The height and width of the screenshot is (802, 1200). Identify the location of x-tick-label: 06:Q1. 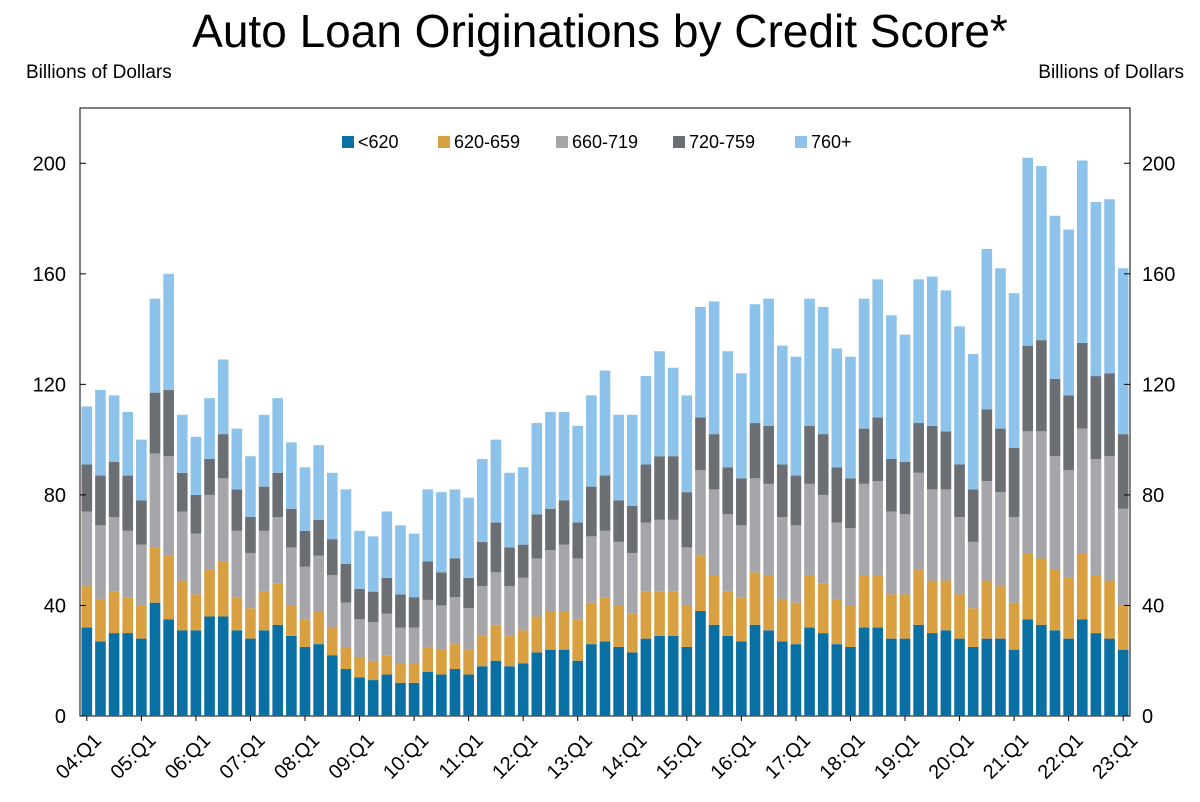
(188, 757).